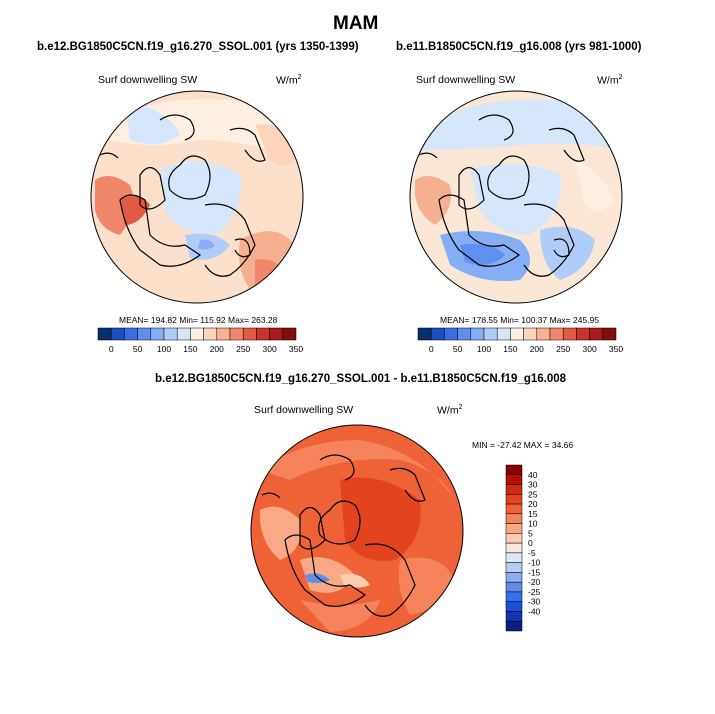 This screenshot has height=714, width=715. I want to click on panel3-stats: MIN = -27.42 MAX = 34.66, so click(523, 445).